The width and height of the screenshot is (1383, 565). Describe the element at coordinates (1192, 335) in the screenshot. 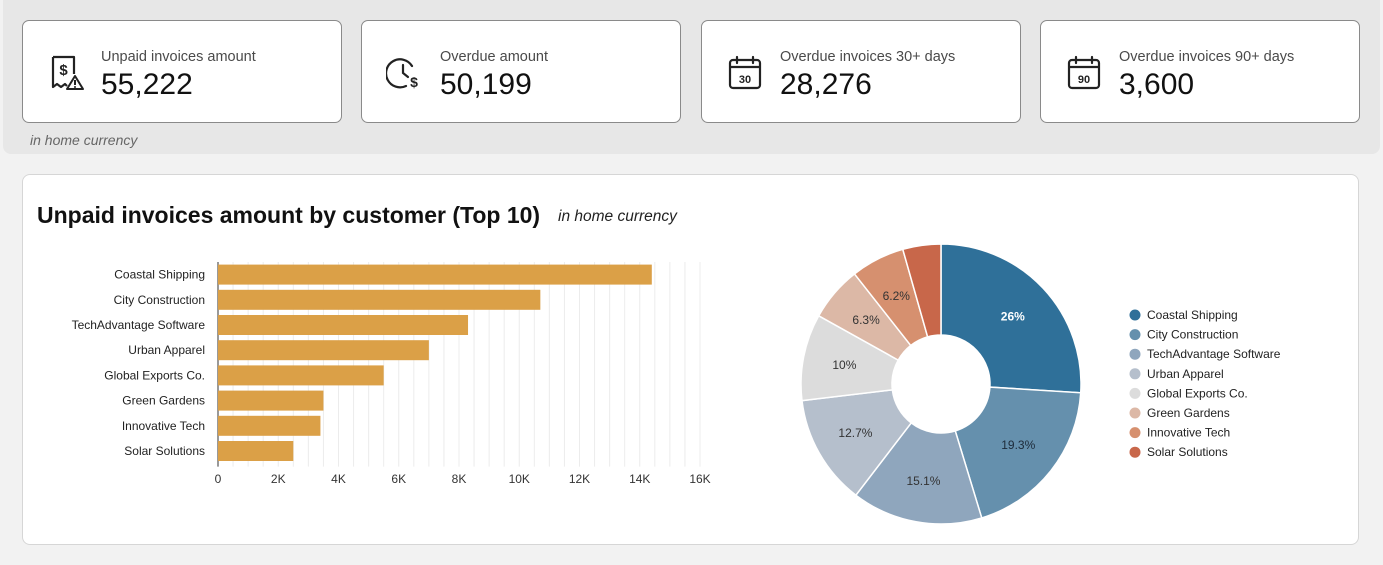

I see `legend-label: City Construction` at that location.